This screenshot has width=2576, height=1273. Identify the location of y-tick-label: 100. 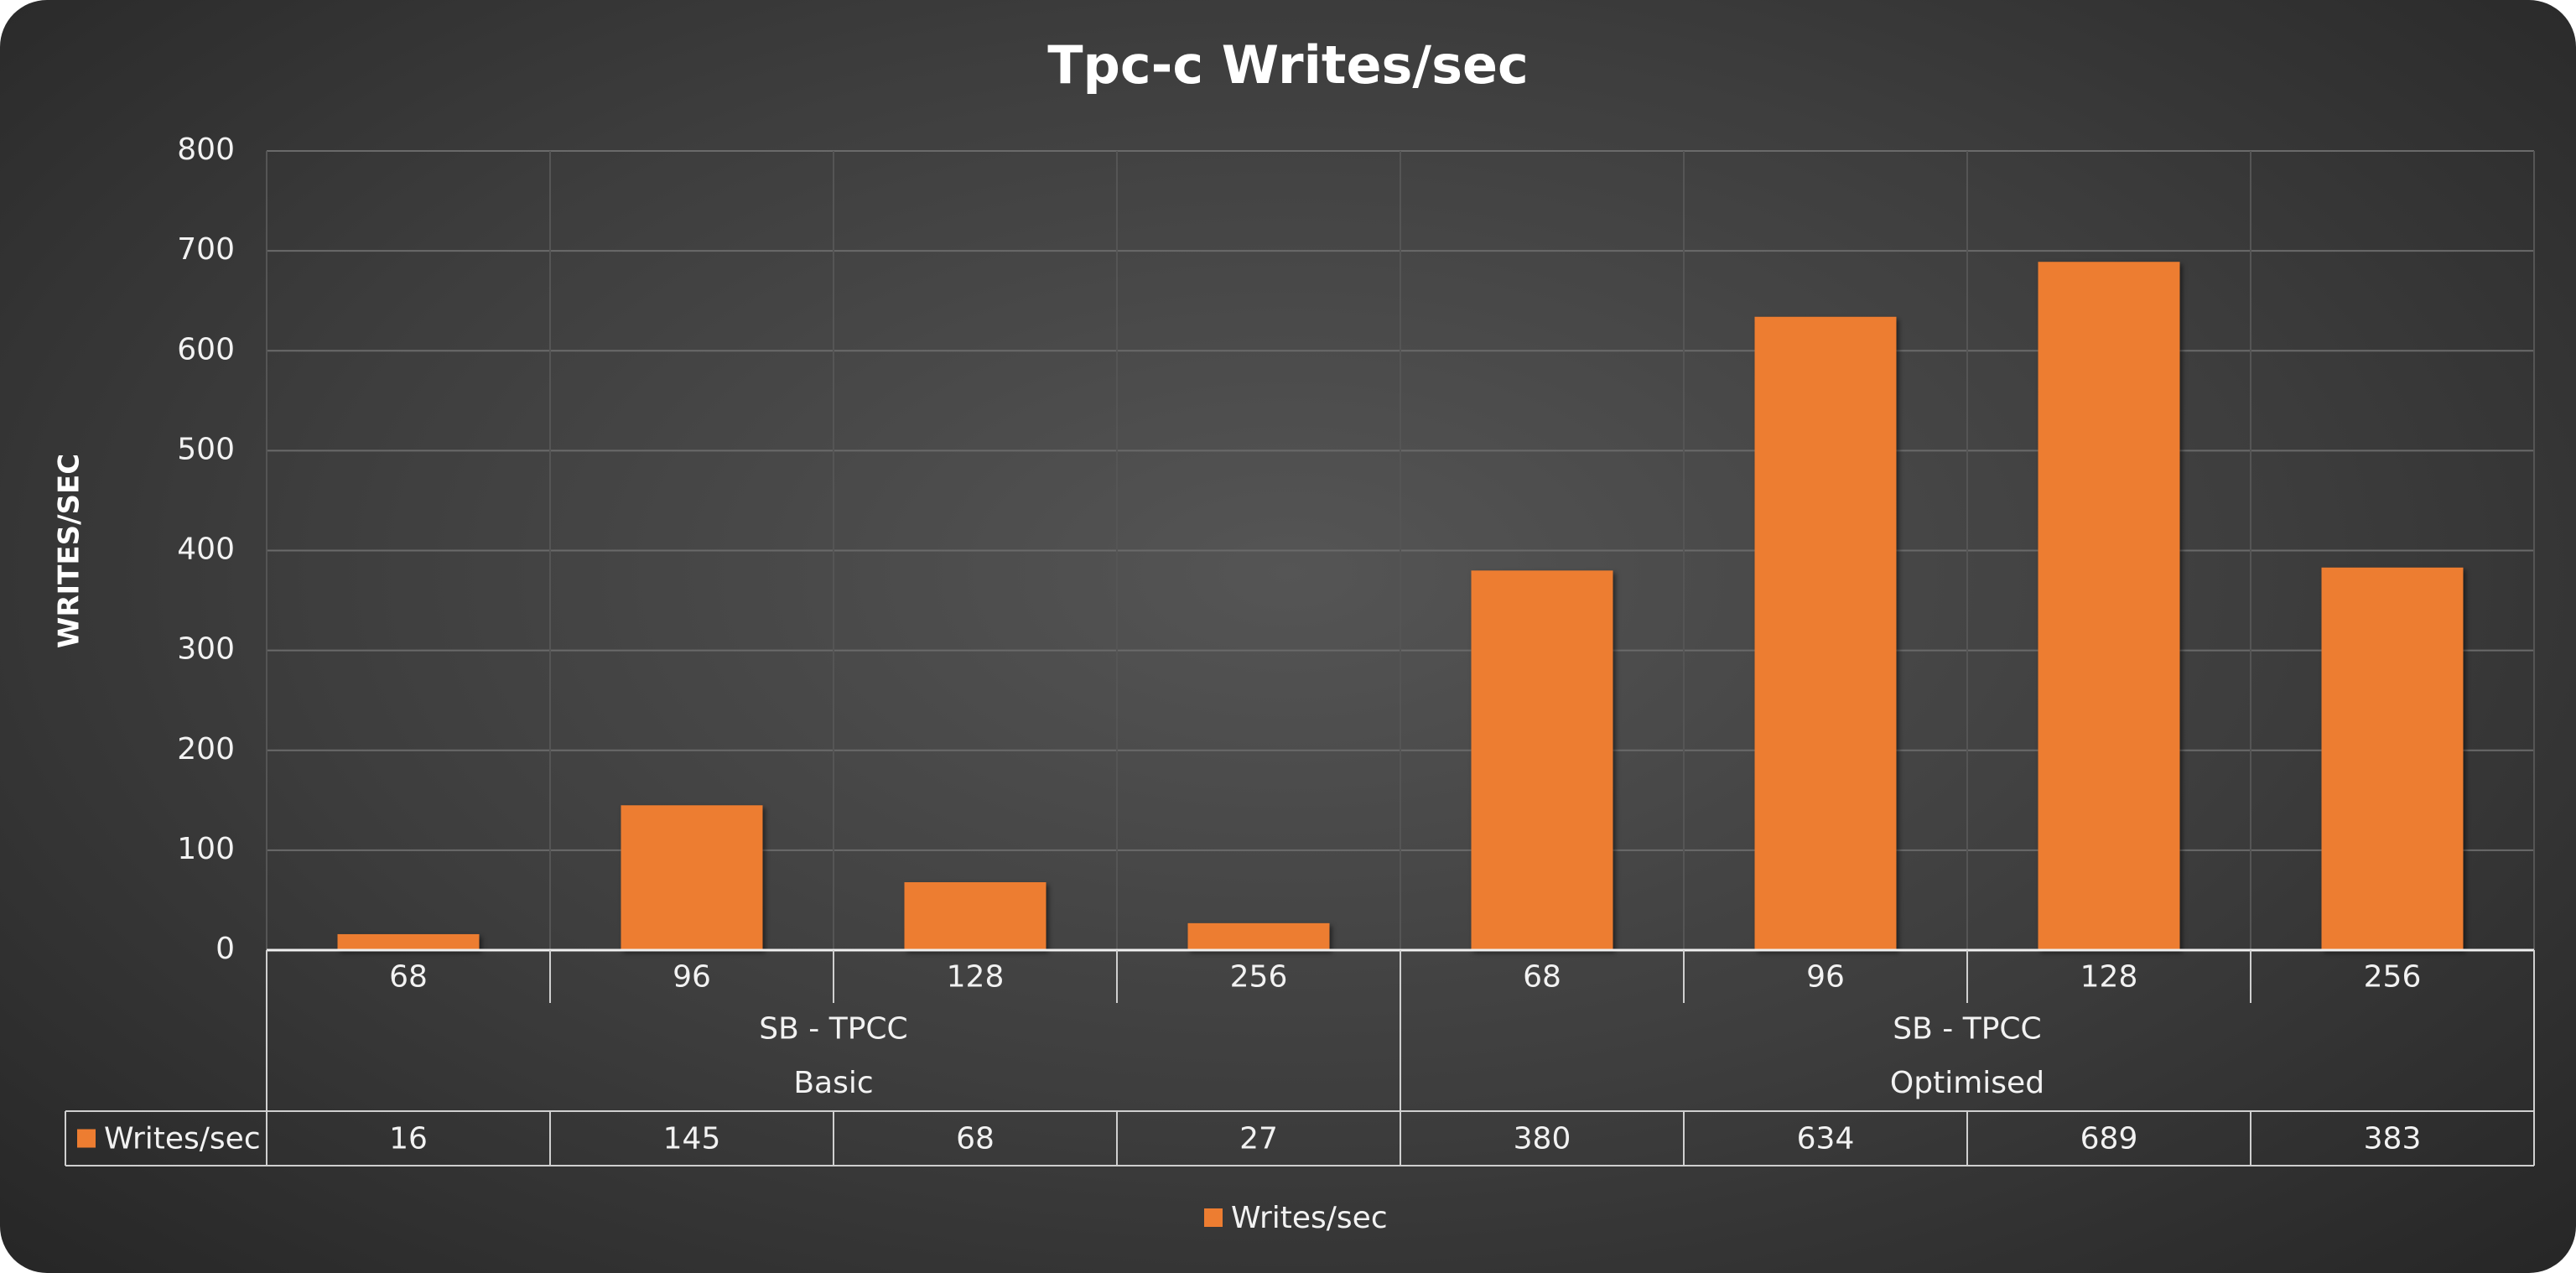
(206, 849).